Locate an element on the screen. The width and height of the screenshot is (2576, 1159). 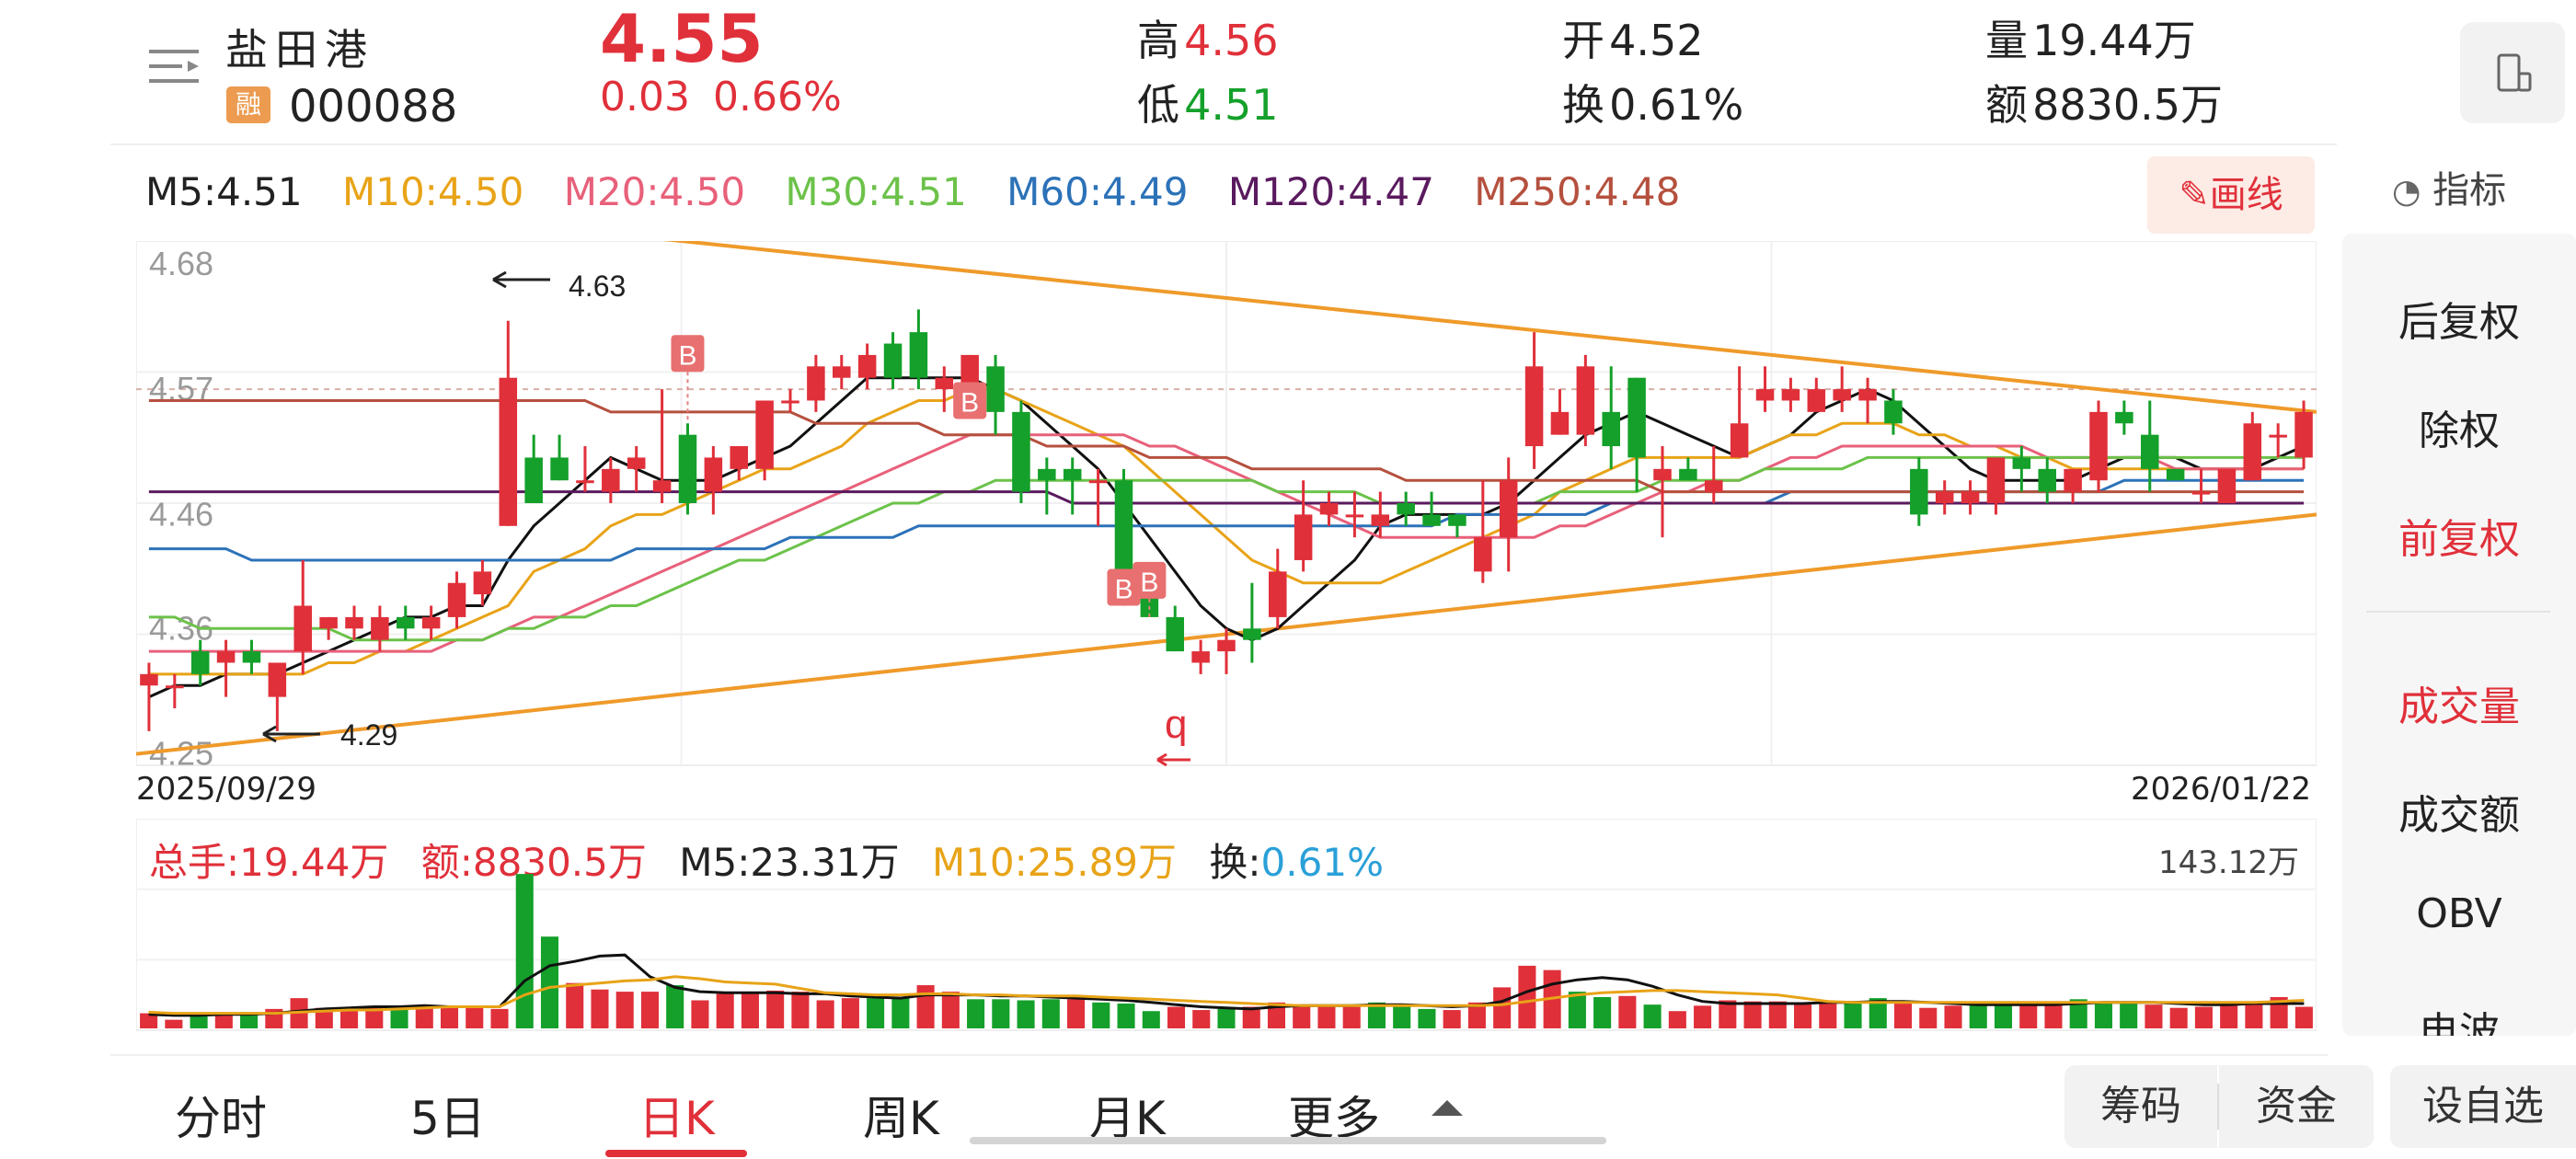
low-label: 低 is located at coordinates (1158, 105).